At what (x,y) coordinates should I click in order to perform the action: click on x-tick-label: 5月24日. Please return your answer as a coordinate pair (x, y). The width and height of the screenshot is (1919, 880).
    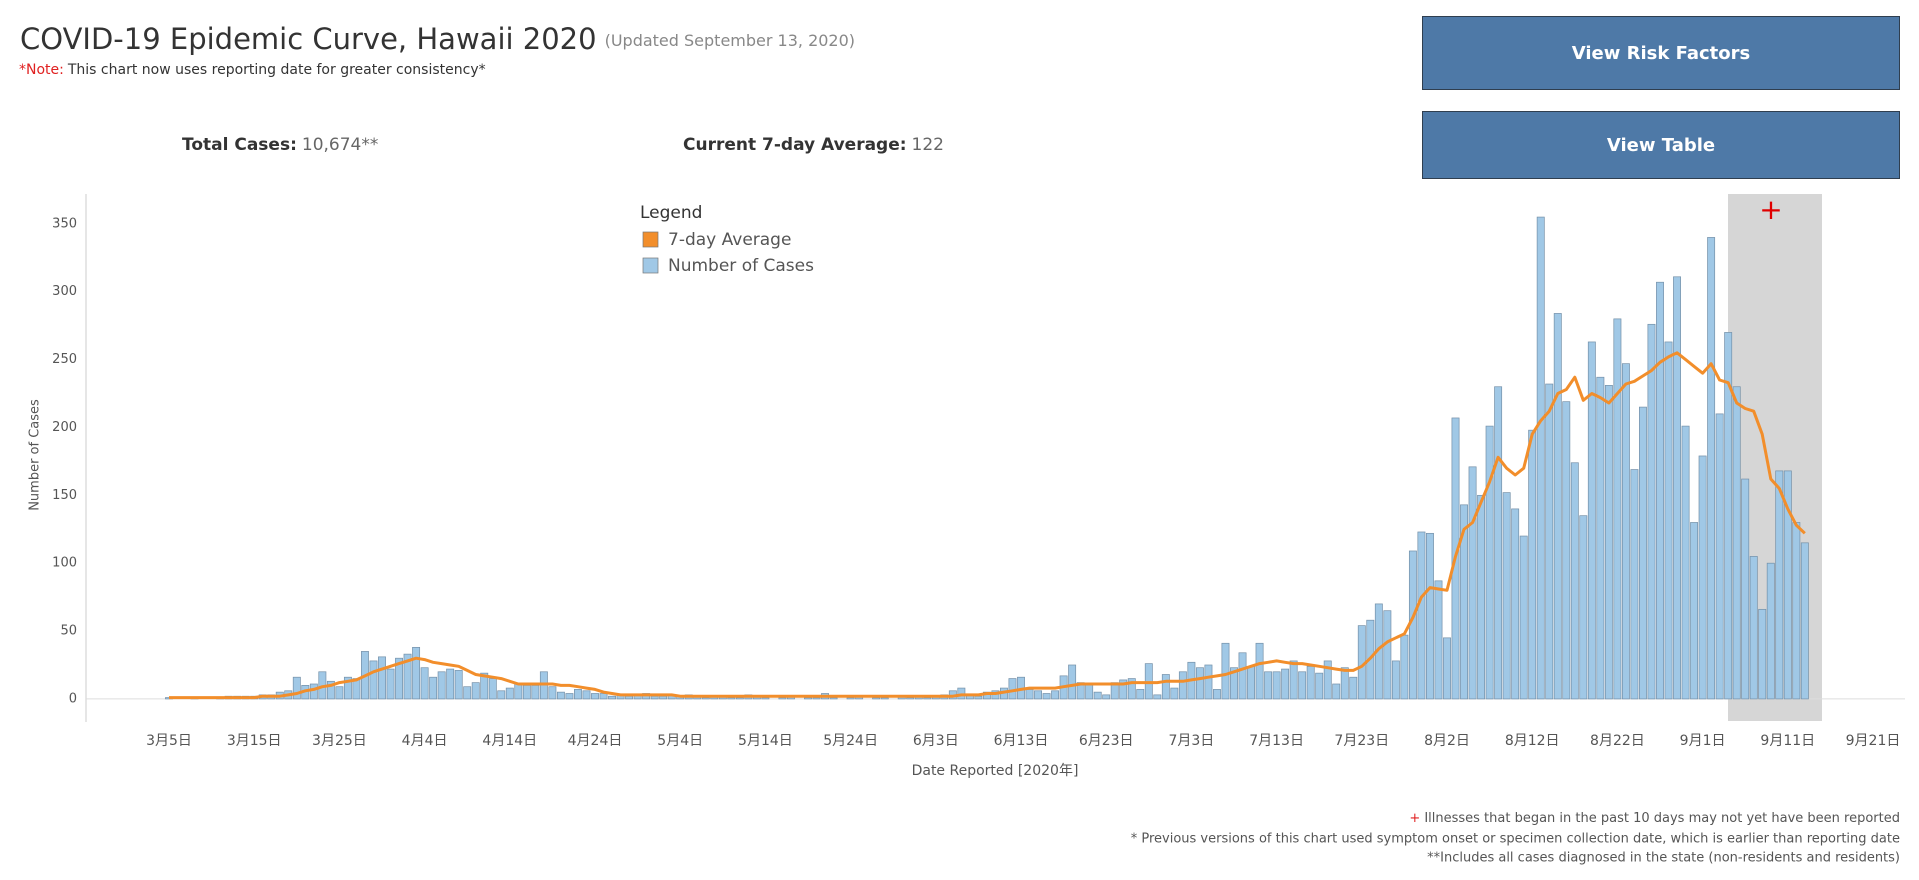
    Looking at the image, I should click on (850, 741).